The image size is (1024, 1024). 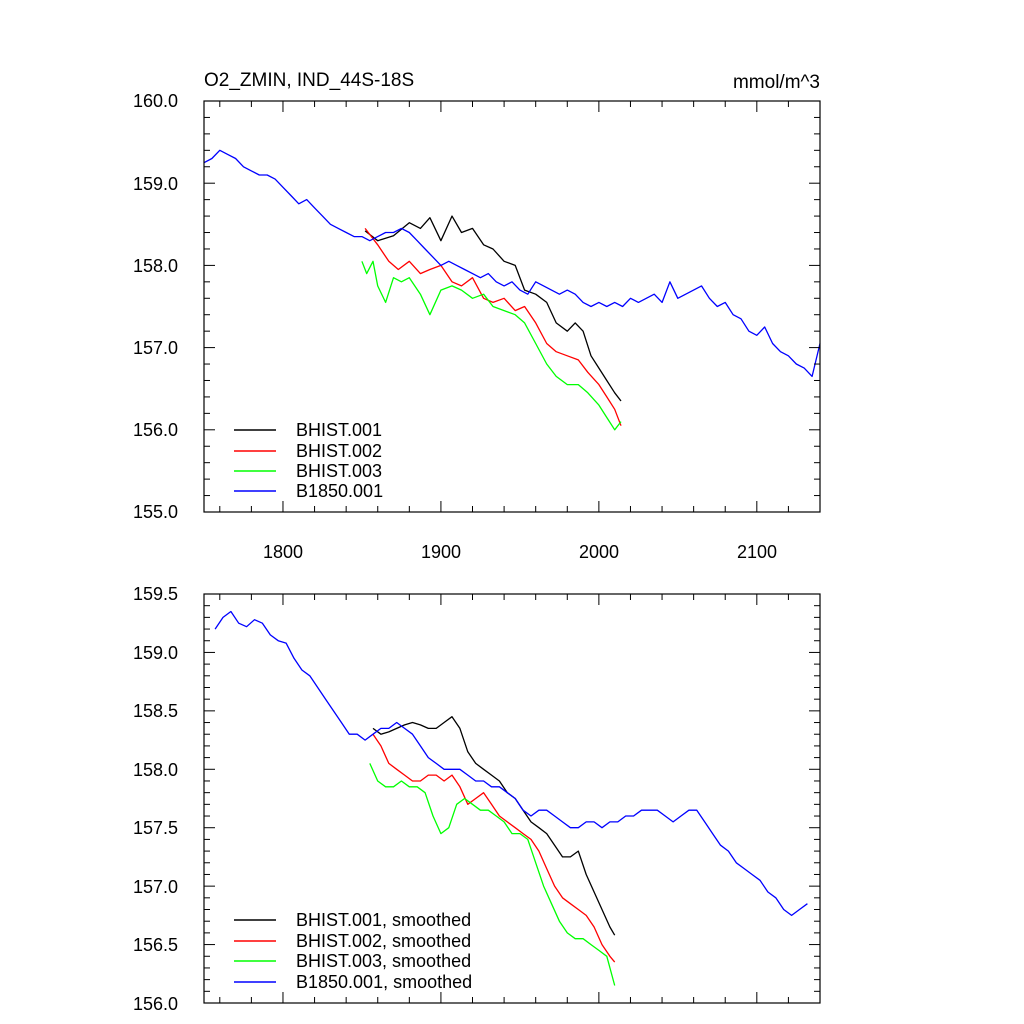 I want to click on bottom-y-tick-label: 157.0, so click(x=155, y=887).